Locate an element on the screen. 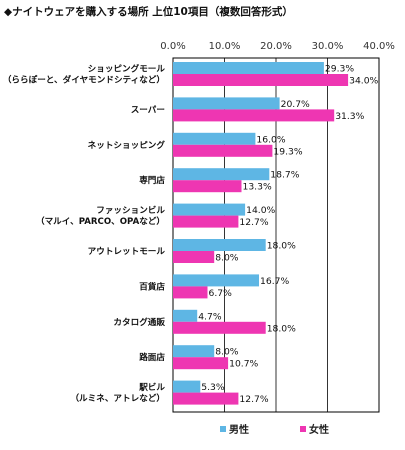 Image resolution: width=405 pixels, height=450 pixels. data-label: 4.7% is located at coordinates (210, 316).